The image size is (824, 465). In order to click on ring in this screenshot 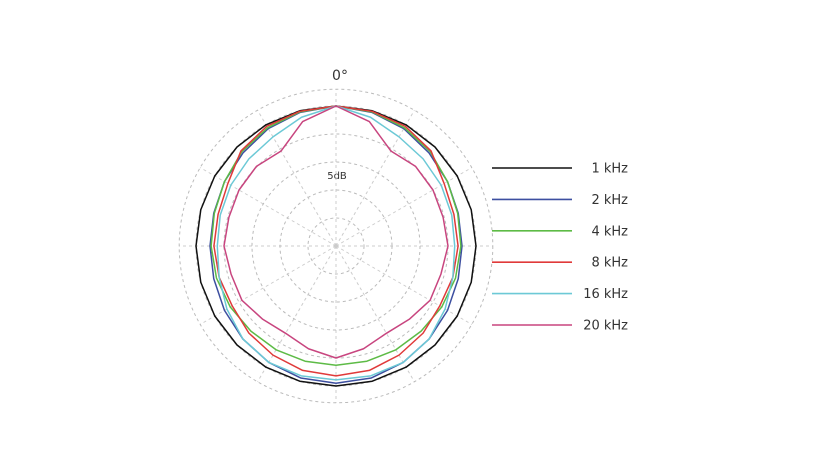, I will do `click(336, 246)`.